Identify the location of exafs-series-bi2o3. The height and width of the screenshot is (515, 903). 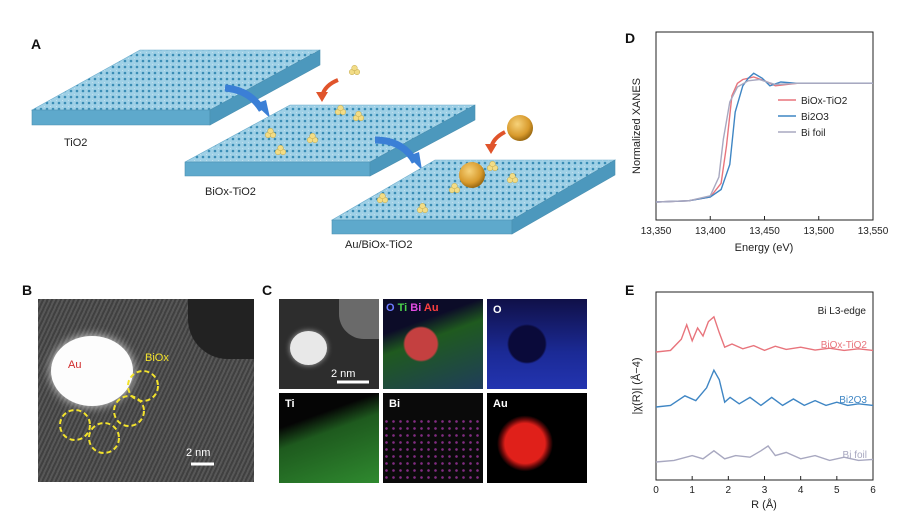
(764, 388).